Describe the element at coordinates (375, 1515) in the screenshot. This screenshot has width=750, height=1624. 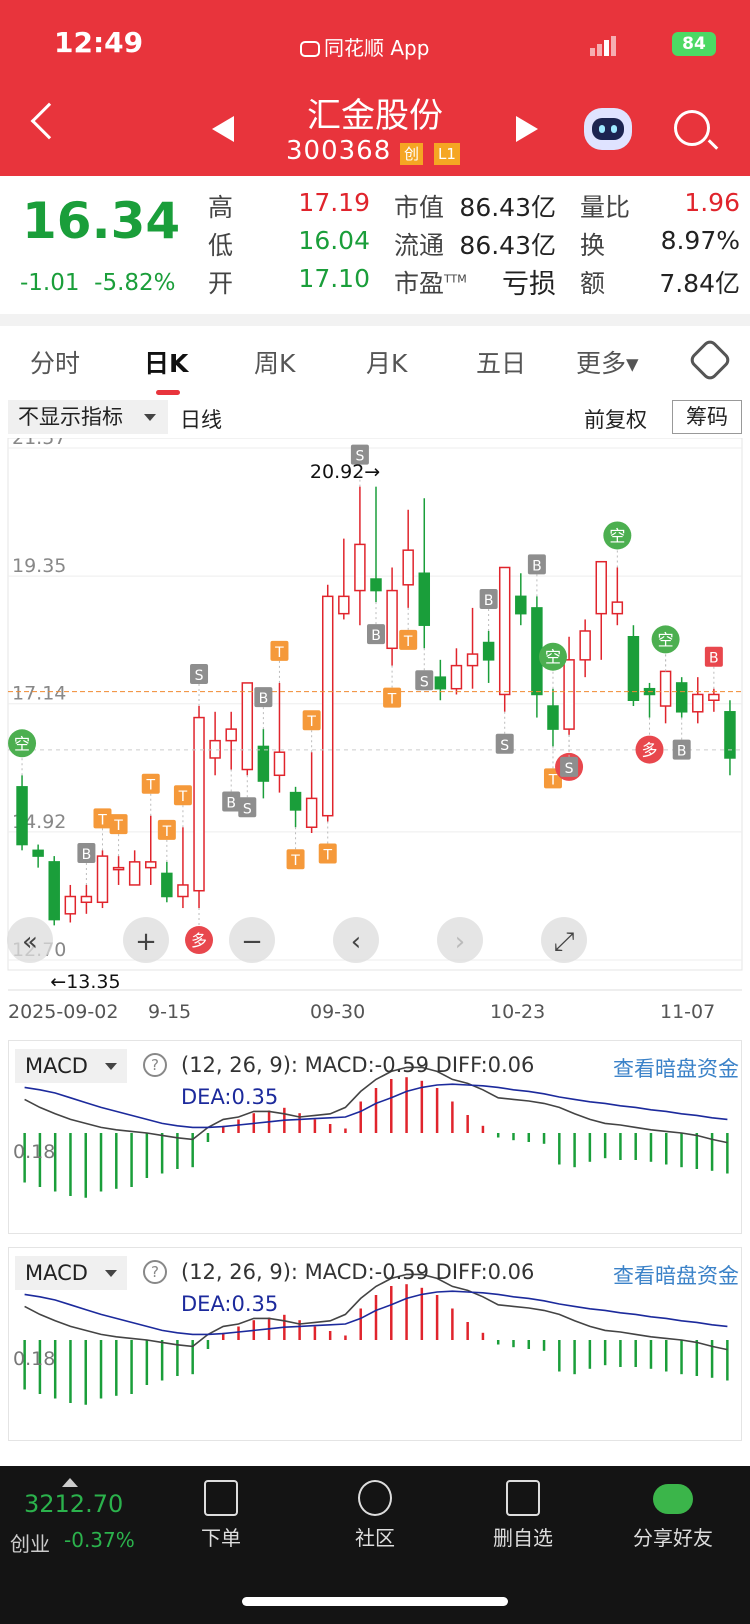
I see `community-button: 社区` at that location.